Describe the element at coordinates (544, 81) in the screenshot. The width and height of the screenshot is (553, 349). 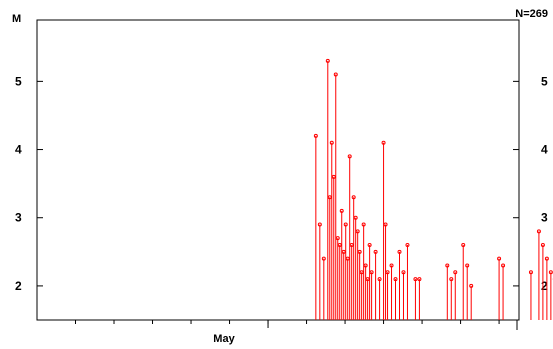
I see `y-tick-label-right: 5` at that location.